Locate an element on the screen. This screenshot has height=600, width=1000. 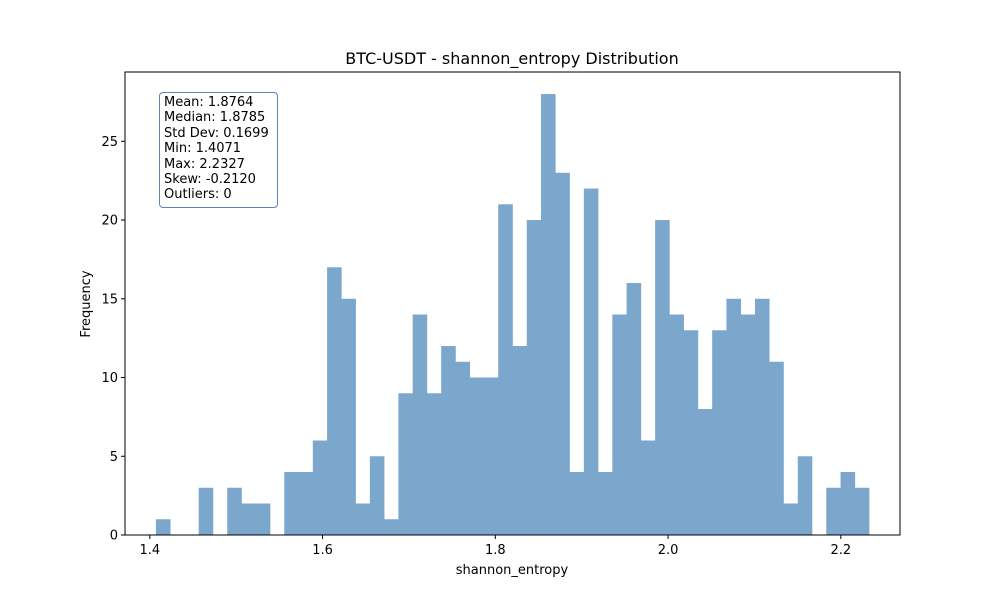
x-axis-ticks: 1.4 1.6 1.8 2.0 2.2 is located at coordinates (495, 546).